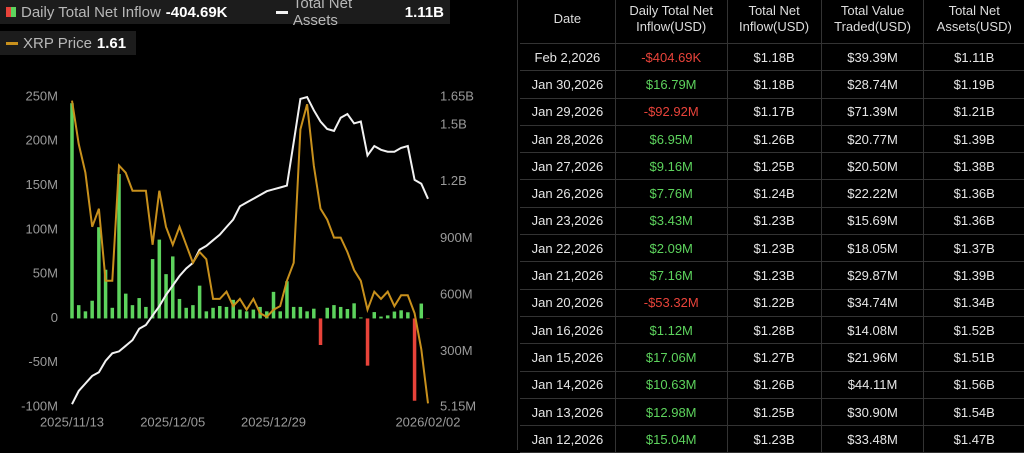  I want to click on table-row: Jan 14,2026$10.63M$1.26B$44.11M$1.56B, so click(772, 384).